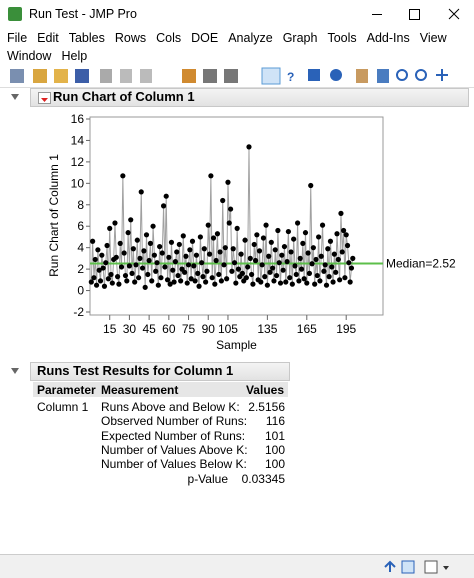  Describe the element at coordinates (169, 329) in the screenshot. I see `x-tick-label: 60` at that location.